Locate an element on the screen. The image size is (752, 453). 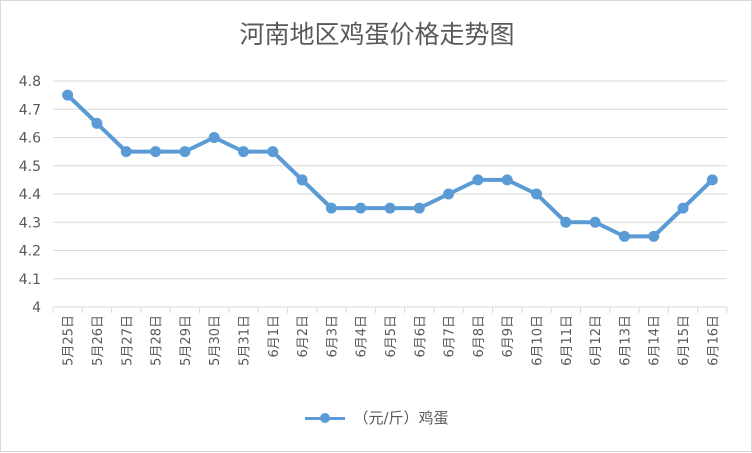
x-tick-label: 6月13日 is located at coordinates (625, 340).